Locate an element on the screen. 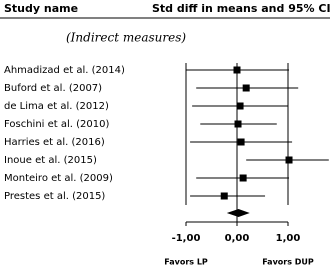 This screenshot has height=272, width=330. summary-diamond is located at coordinates (238, 213).